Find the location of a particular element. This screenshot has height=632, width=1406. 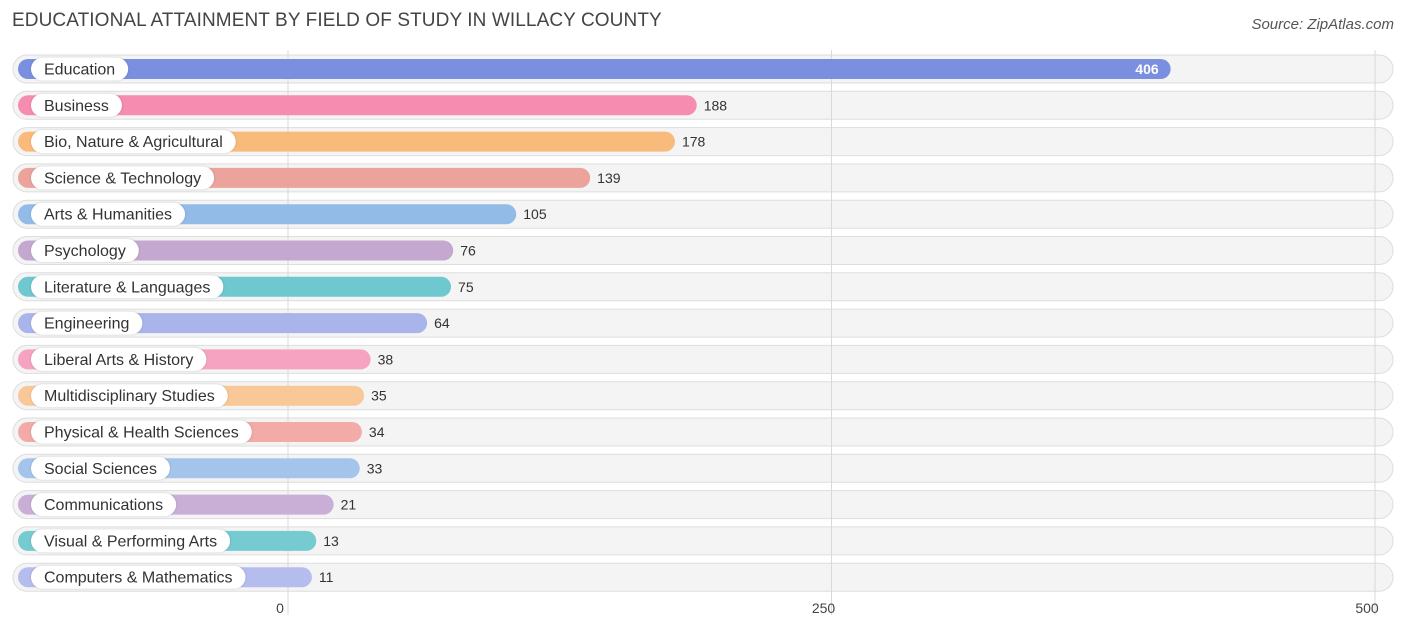

value-label: 178 is located at coordinates (694, 142).